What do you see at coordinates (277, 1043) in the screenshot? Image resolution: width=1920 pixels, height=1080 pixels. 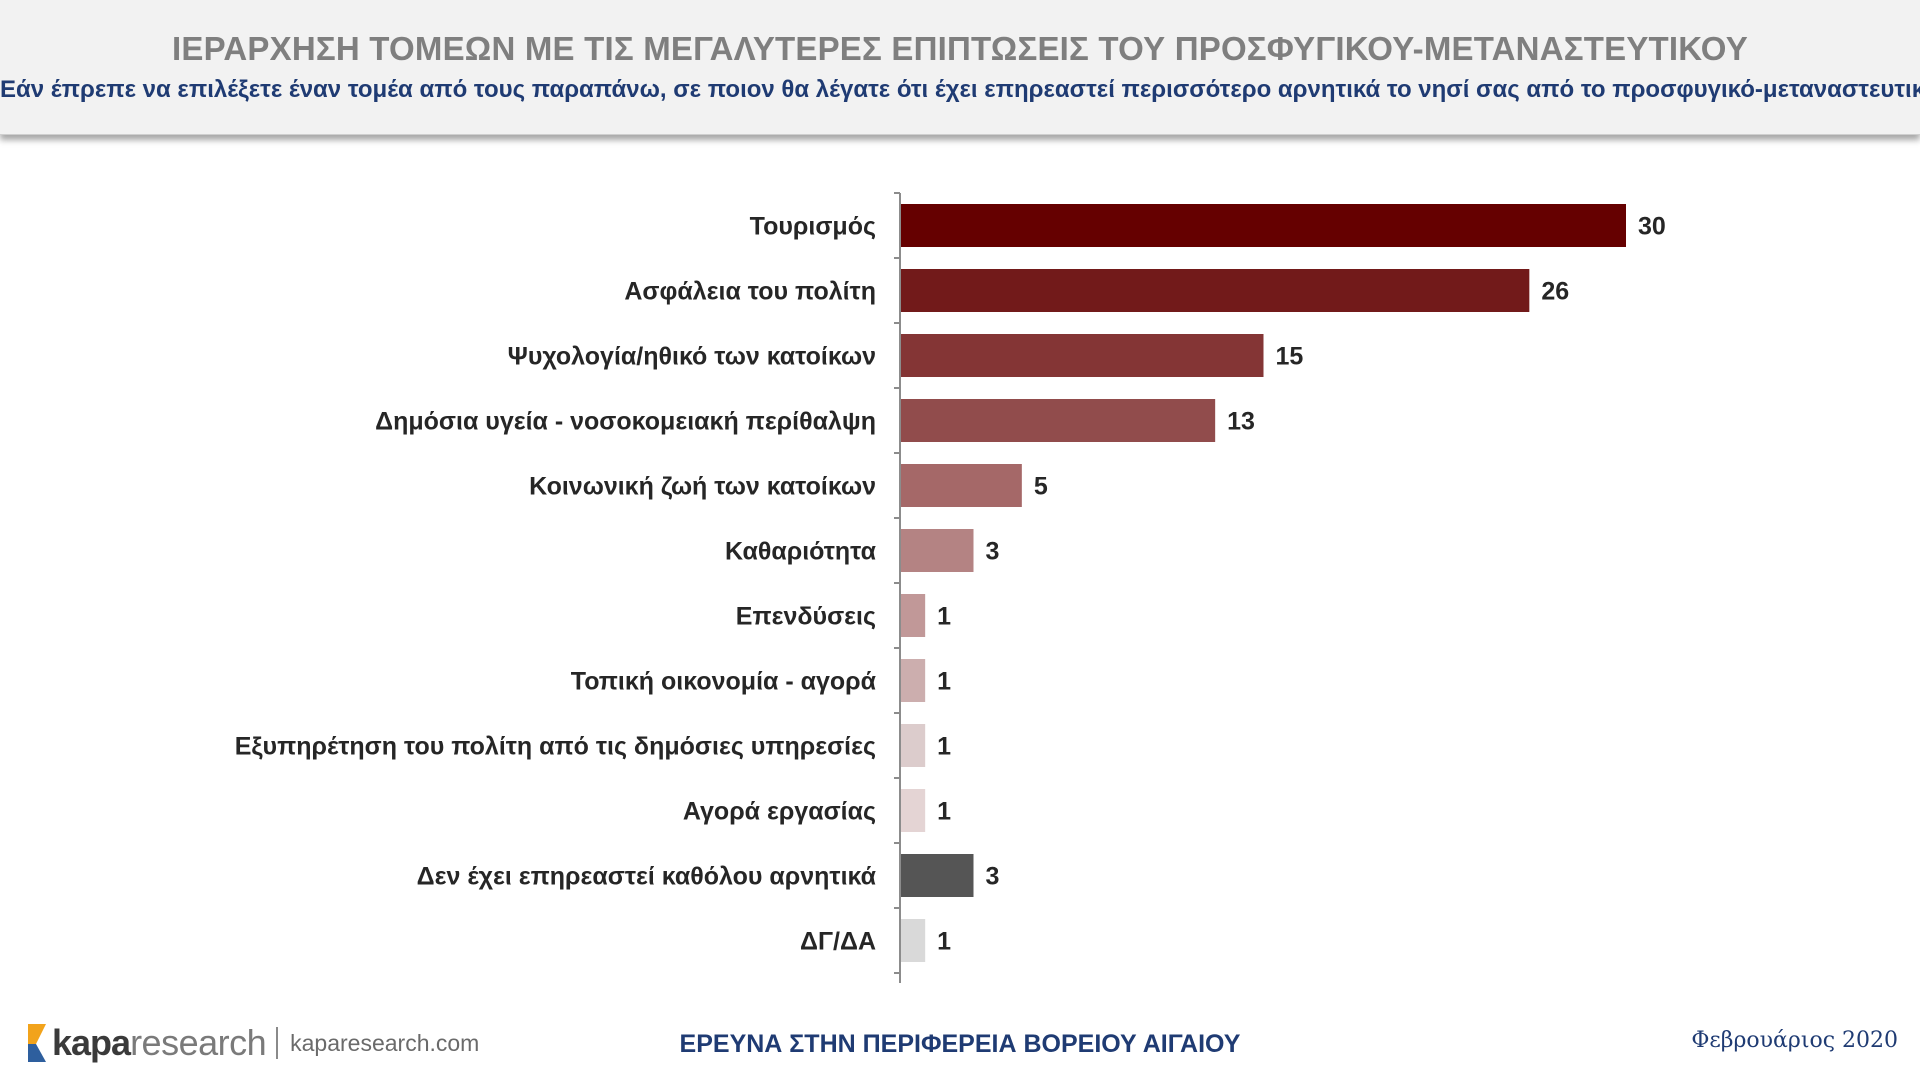 I see `logo-divider` at bounding box center [277, 1043].